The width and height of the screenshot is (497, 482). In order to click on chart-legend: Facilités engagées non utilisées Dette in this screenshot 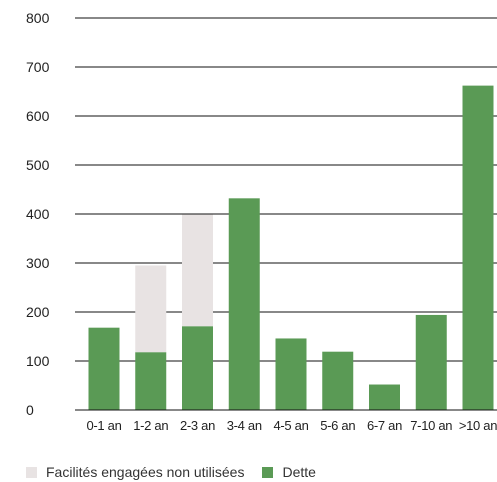, I will do `click(180, 472)`.